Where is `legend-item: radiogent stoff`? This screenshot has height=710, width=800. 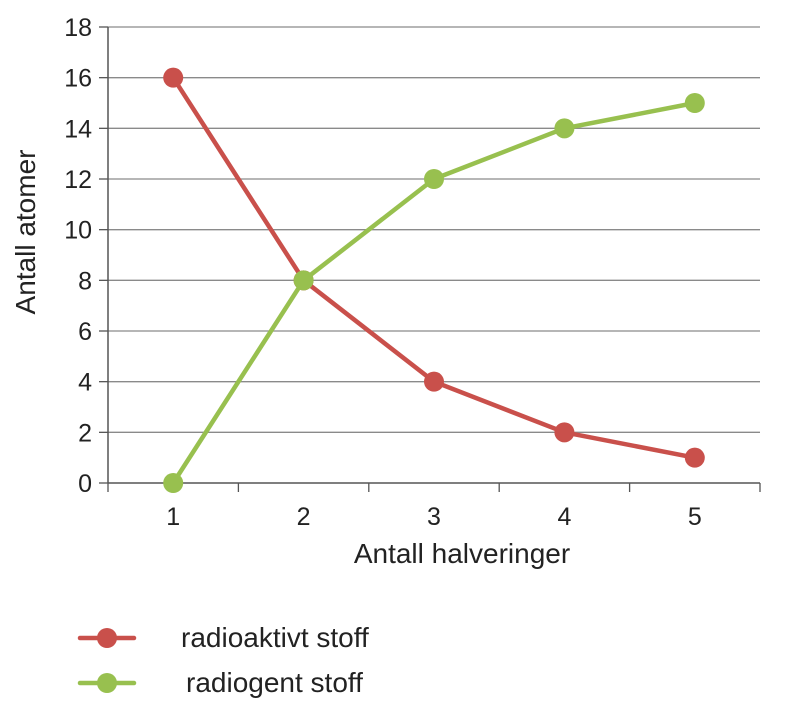
legend-item: radiogent stoff is located at coordinates (220, 682).